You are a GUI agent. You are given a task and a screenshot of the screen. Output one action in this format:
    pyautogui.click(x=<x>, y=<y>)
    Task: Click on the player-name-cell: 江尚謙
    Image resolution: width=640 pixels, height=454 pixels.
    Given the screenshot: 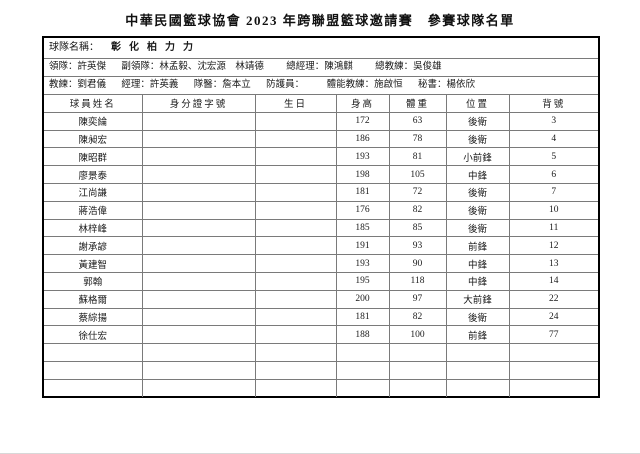 What is the action you would take?
    pyautogui.click(x=93, y=192)
    